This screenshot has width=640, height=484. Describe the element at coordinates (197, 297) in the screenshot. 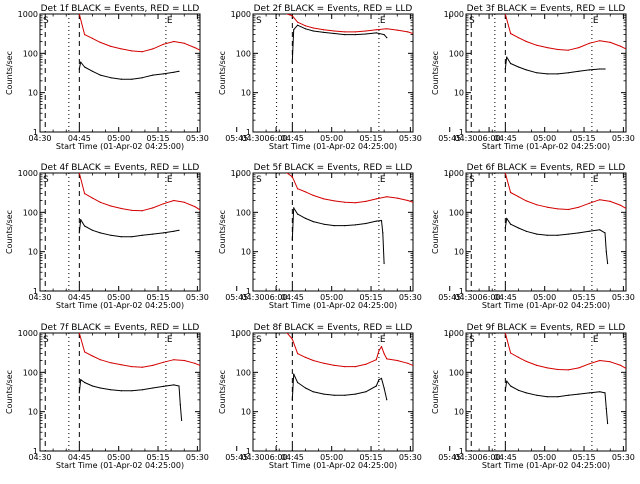

I see `x-tick-label: 05:30` at that location.